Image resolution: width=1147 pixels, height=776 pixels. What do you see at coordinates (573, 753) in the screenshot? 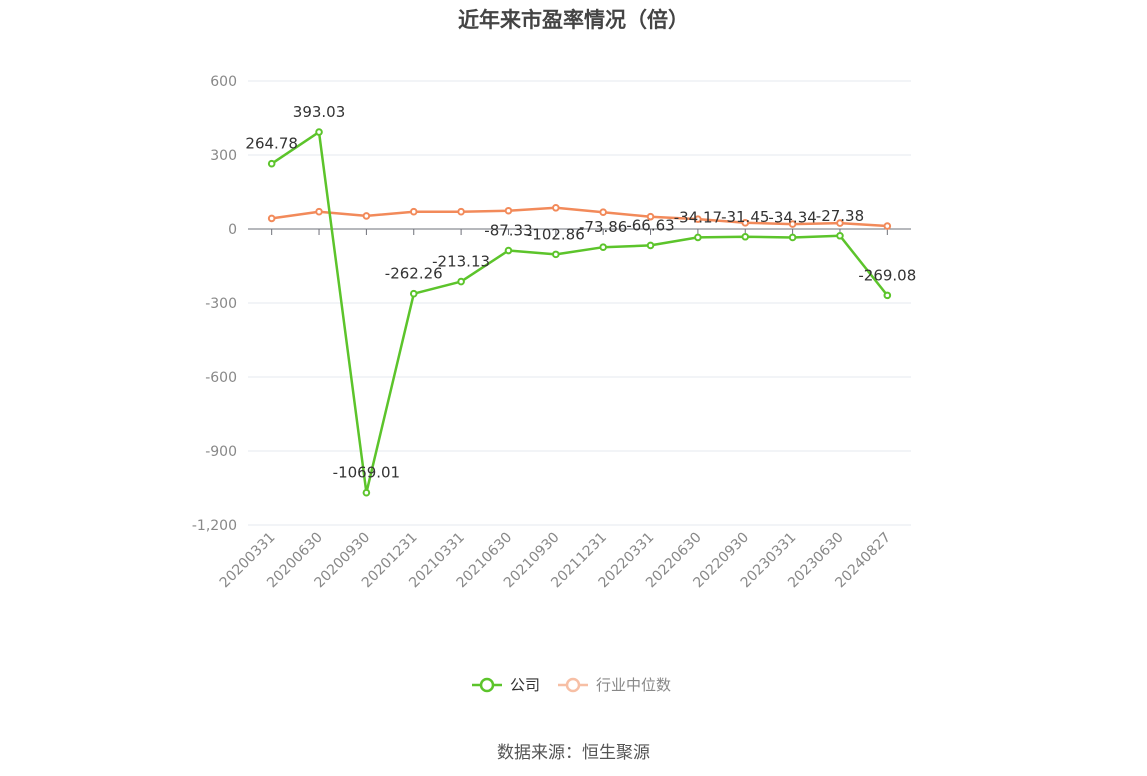
I see `data-source-note: 数据来源：恒生聚源` at bounding box center [573, 753].